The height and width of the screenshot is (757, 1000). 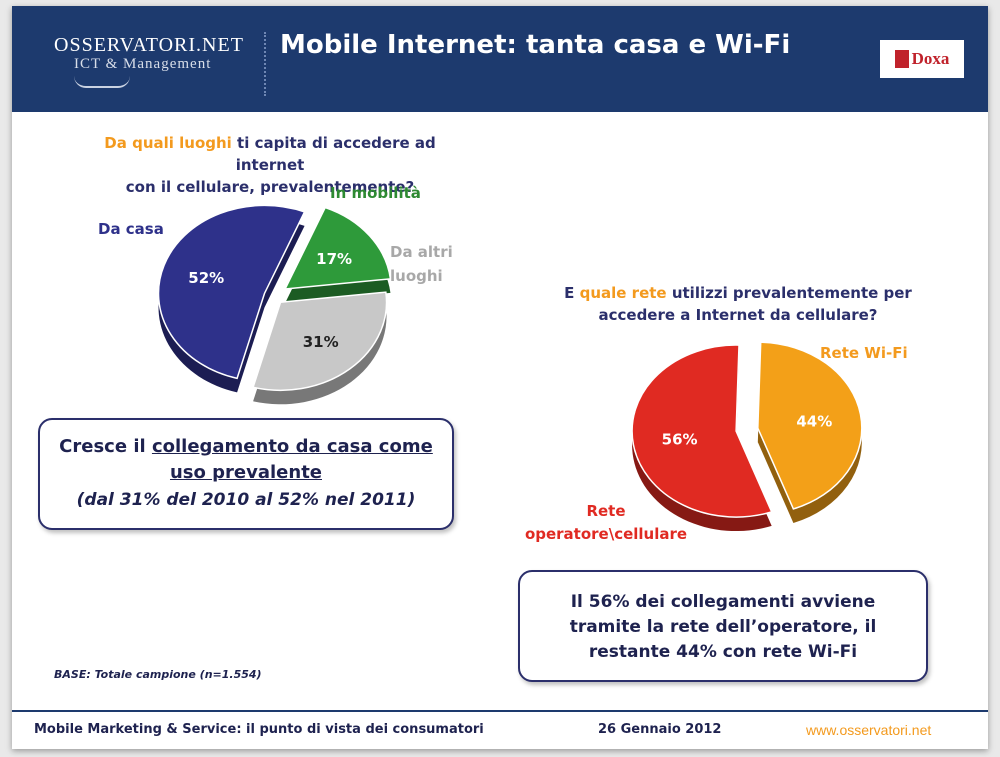 What do you see at coordinates (660, 729) in the screenshot?
I see `footer-date: 26 Gennaio 2012` at bounding box center [660, 729].